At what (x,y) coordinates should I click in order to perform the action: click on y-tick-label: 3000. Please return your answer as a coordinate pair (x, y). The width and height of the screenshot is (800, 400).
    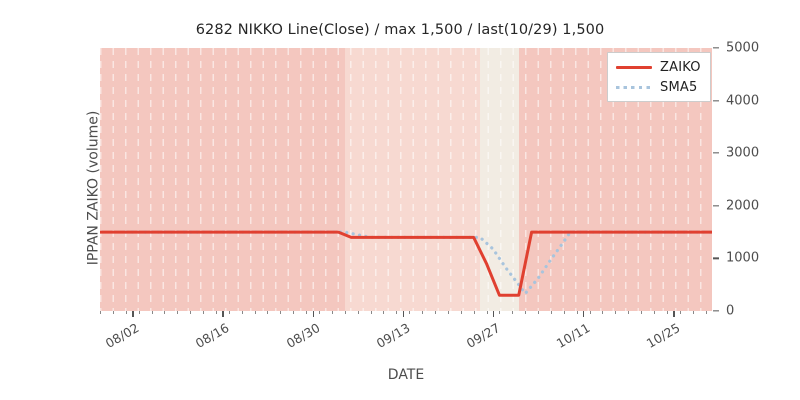
    Looking at the image, I should click on (743, 153).